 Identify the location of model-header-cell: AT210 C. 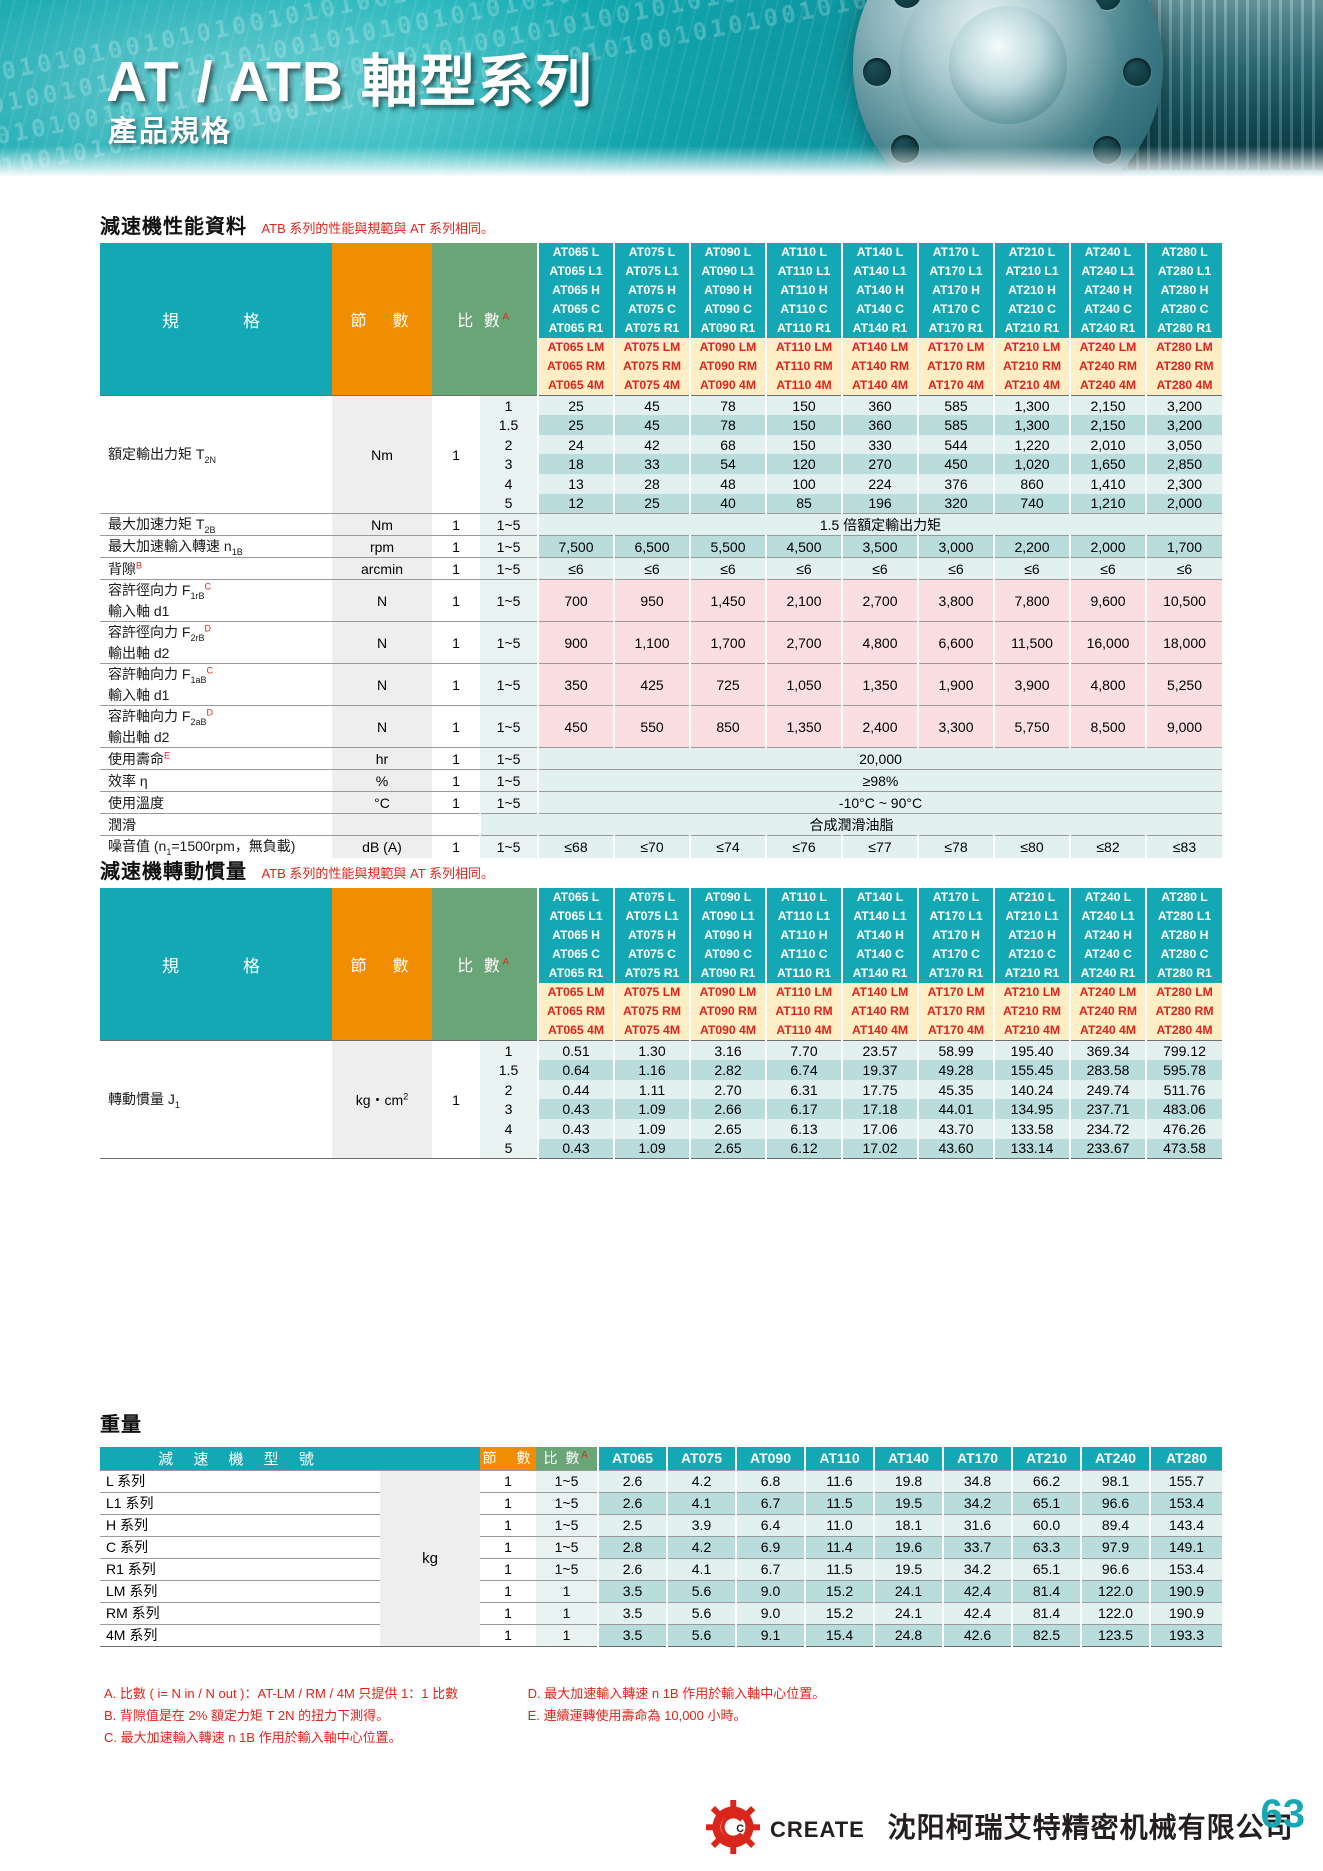
(1031, 954).